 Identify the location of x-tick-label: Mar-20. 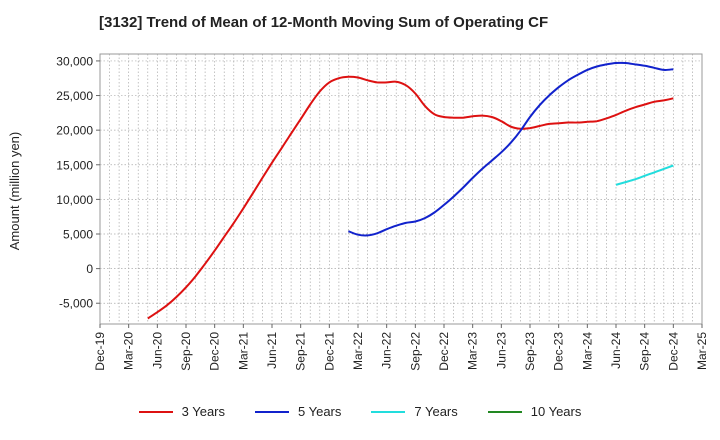
(129, 351).